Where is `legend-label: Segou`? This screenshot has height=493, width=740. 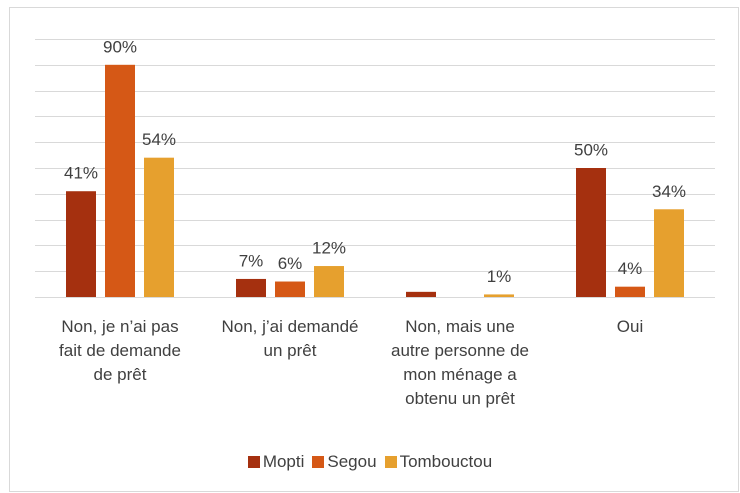 legend-label: Segou is located at coordinates (352, 461).